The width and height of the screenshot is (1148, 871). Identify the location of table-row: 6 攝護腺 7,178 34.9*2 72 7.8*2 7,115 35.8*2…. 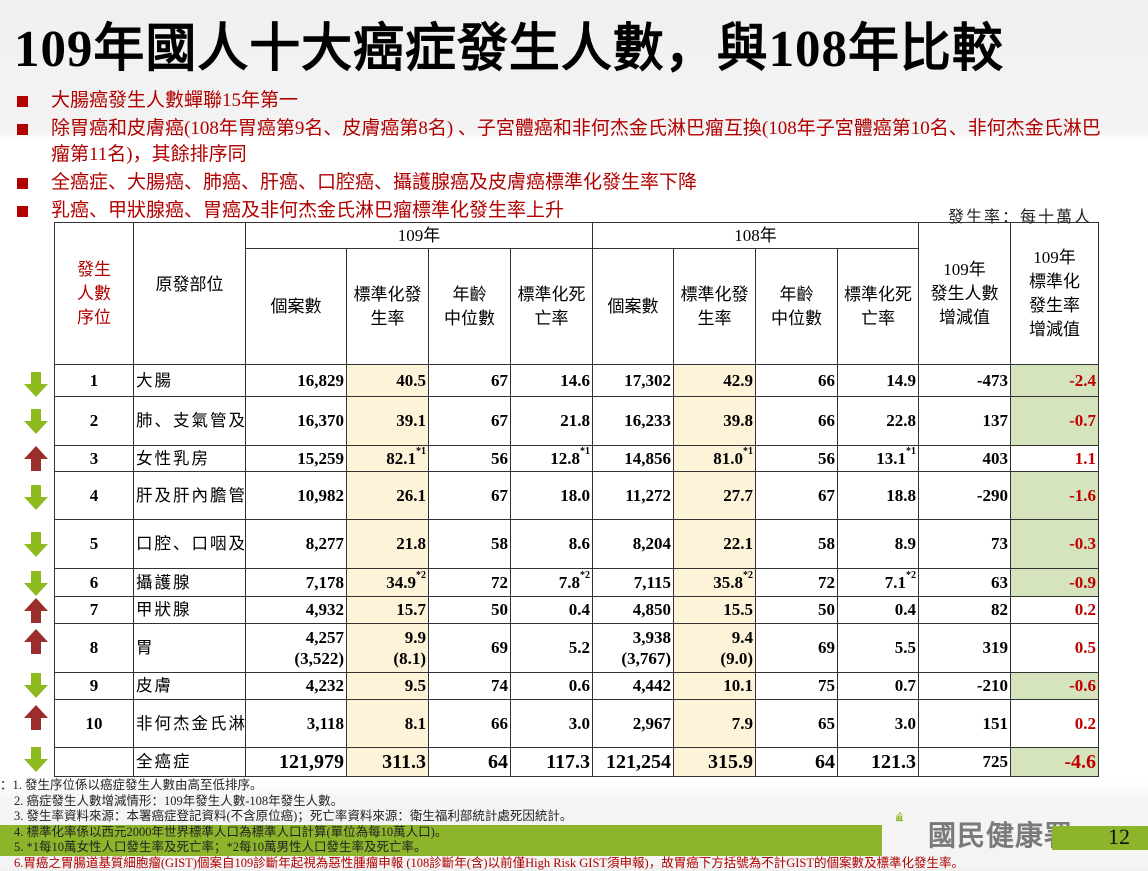
(577, 583).